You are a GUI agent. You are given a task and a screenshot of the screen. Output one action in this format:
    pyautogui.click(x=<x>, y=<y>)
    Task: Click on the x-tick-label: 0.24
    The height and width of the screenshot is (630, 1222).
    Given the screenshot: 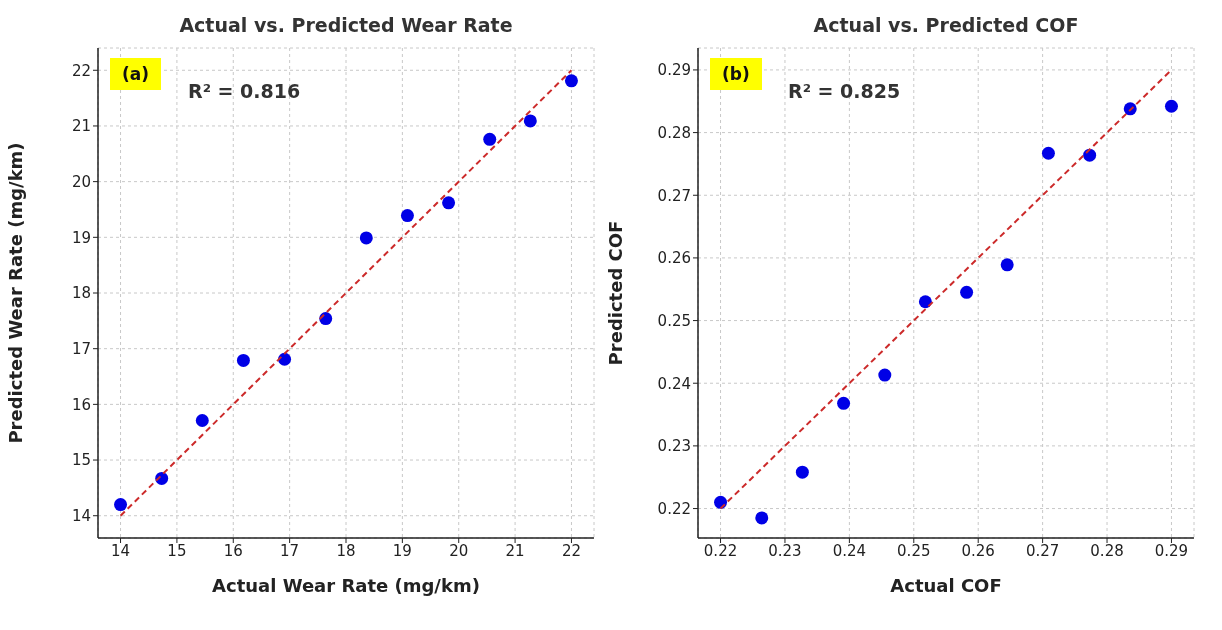 What is the action you would take?
    pyautogui.click(x=849, y=550)
    